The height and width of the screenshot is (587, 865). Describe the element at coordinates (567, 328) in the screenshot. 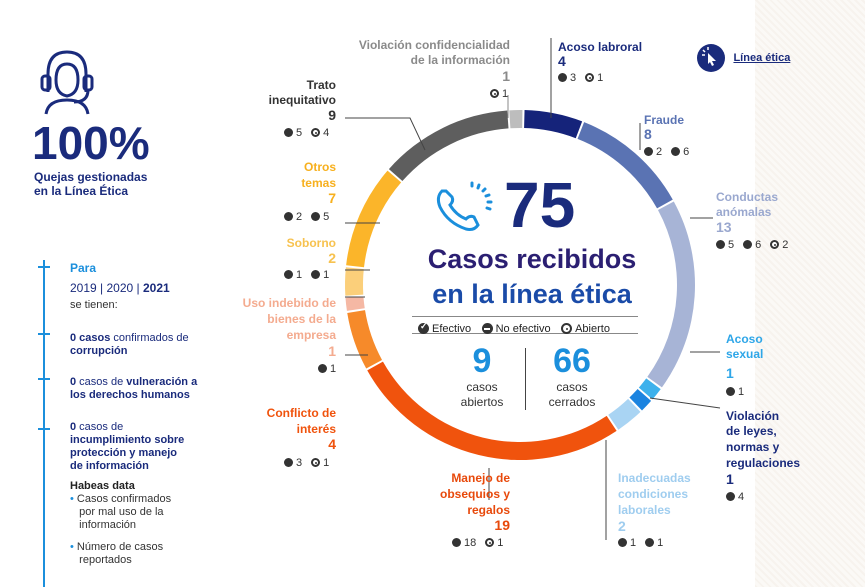

I see `open-circle-icon` at that location.